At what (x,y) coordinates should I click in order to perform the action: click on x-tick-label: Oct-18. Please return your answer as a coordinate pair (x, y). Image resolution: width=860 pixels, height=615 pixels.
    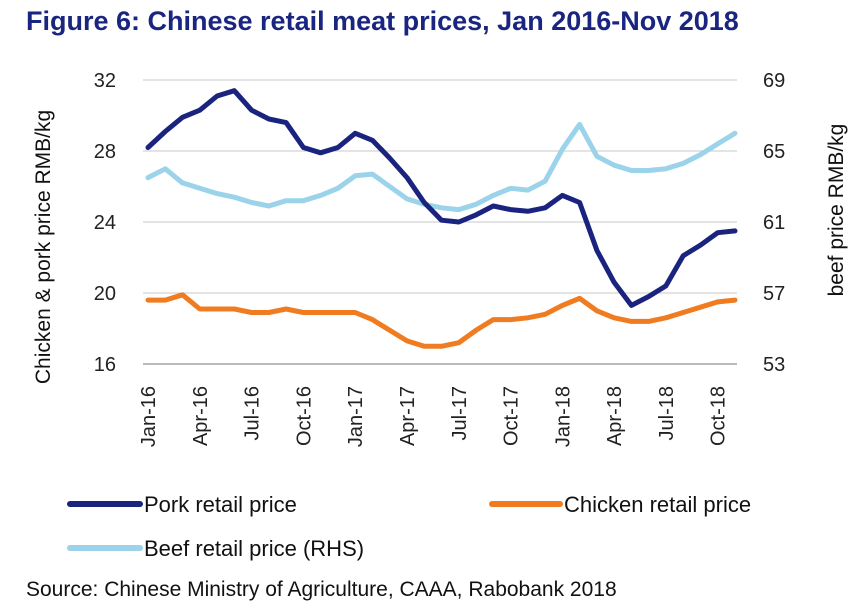
    Looking at the image, I should click on (719, 416).